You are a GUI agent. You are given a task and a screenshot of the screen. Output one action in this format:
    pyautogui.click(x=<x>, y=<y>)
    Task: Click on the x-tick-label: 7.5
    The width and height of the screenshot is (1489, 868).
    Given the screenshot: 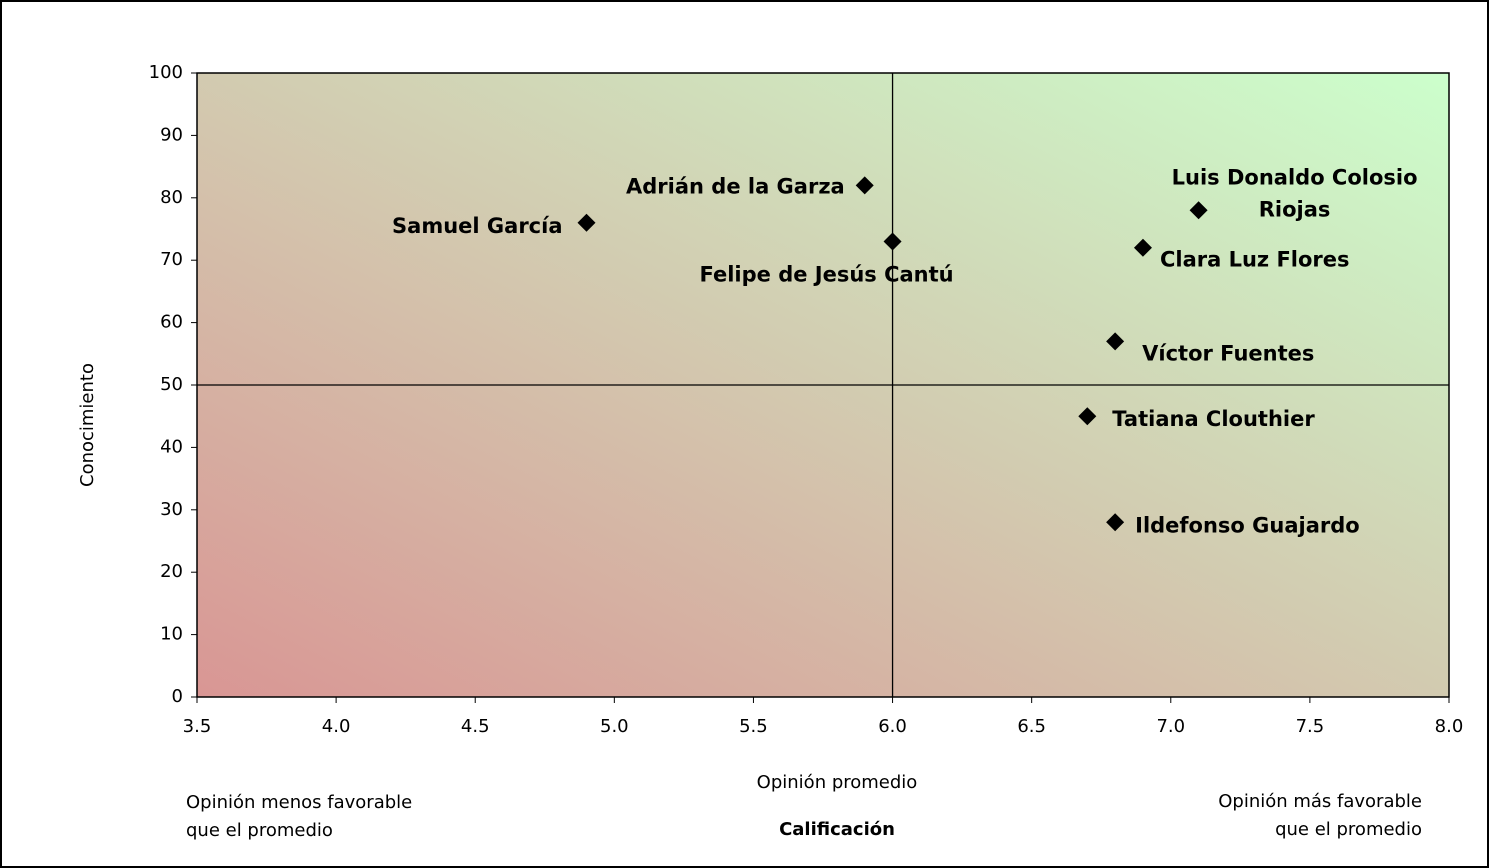 What is the action you would take?
    pyautogui.click(x=1310, y=726)
    